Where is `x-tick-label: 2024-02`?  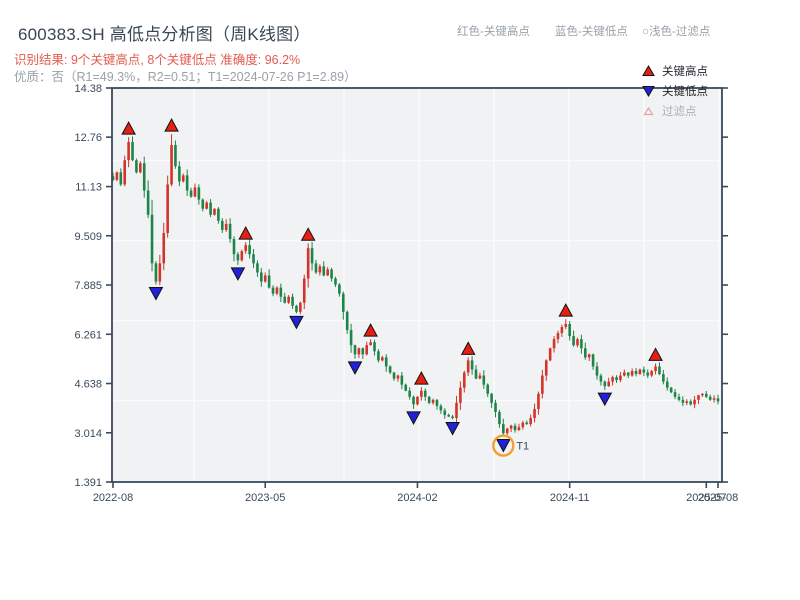 x-tick-label: 2024-02 is located at coordinates (417, 498).